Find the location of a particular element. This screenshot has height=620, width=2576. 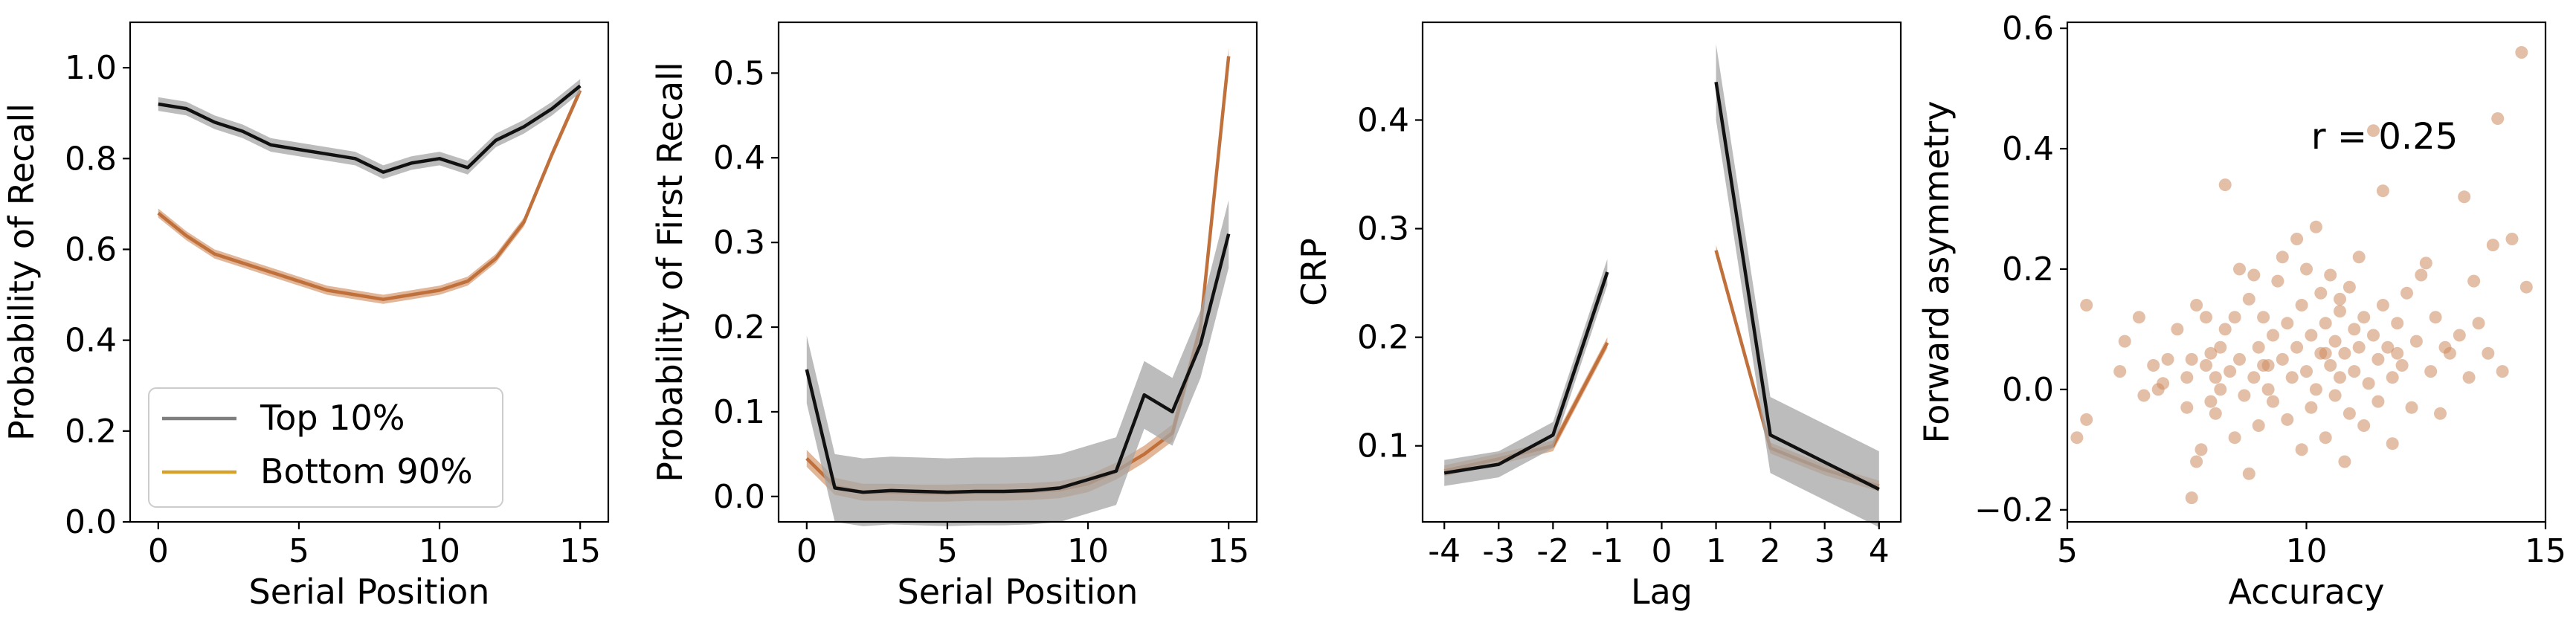

x-tick-label: -3 is located at coordinates (1498, 551).